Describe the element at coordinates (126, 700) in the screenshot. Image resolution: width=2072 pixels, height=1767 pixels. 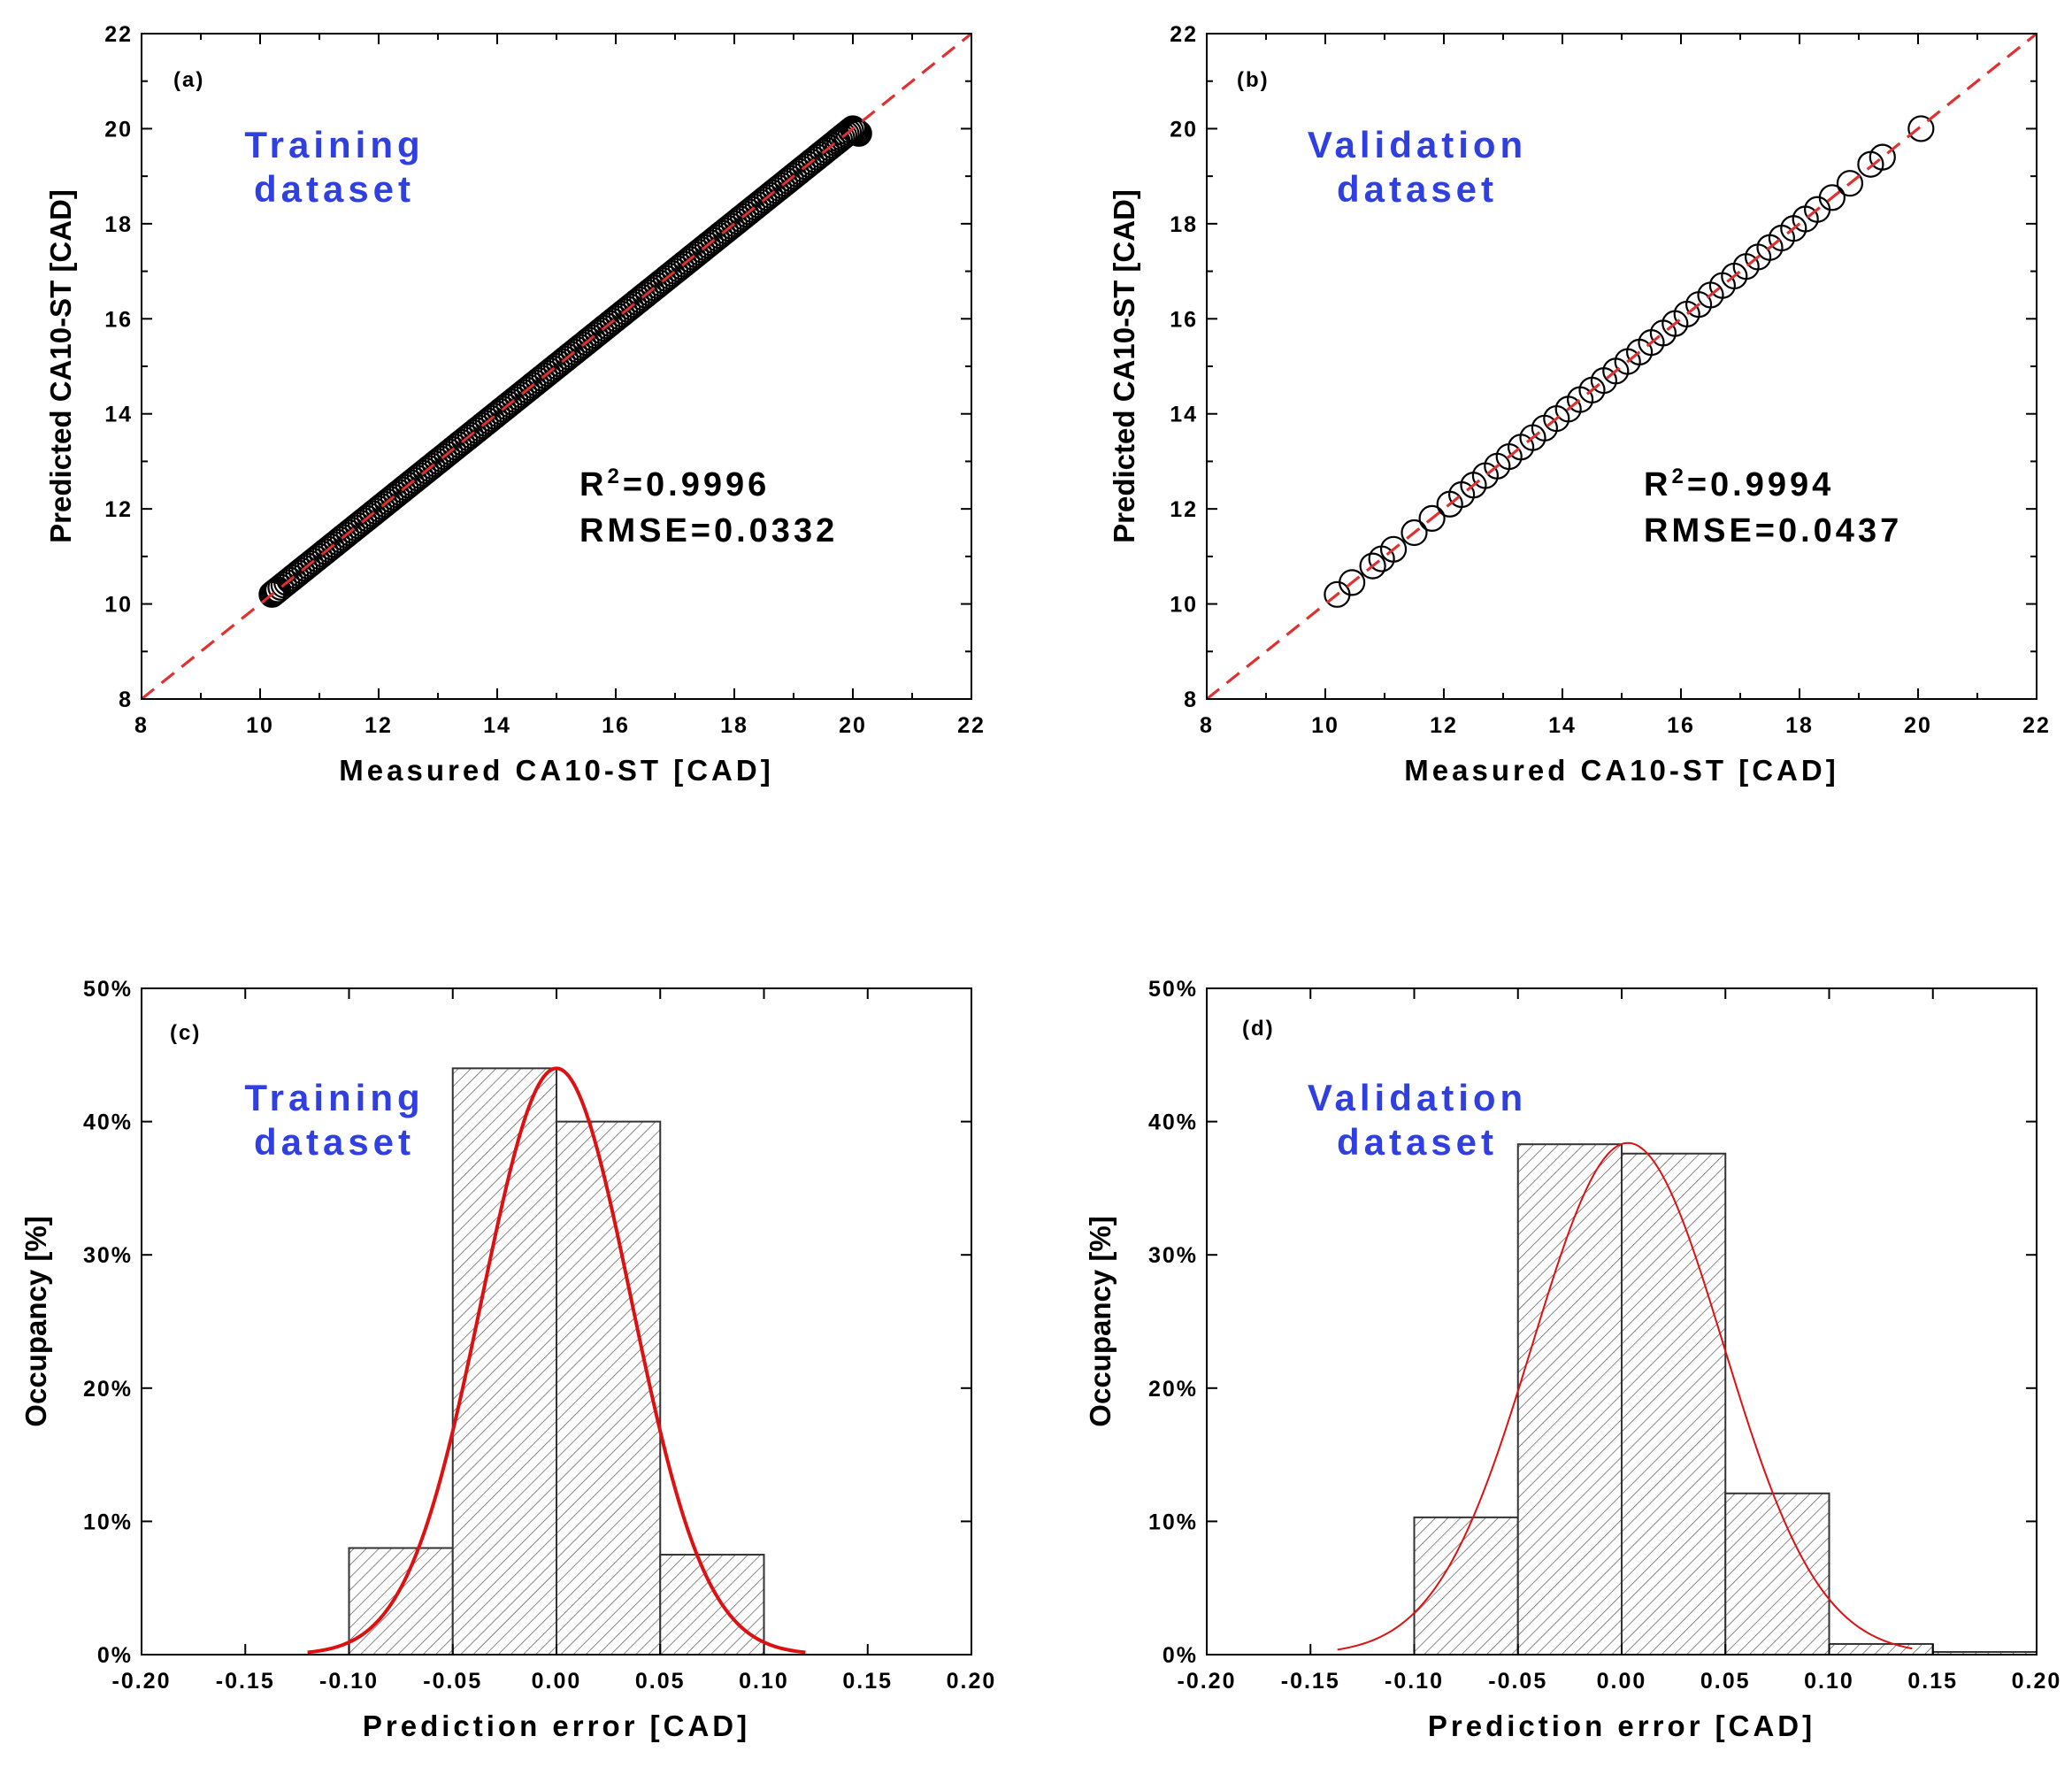
I see `y-tick-label: 8` at that location.